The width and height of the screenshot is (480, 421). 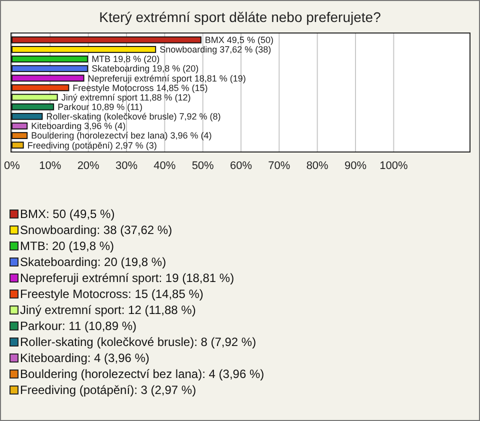 I want to click on text: Jiný extremní sport: 12 (11,88 %), so click(x=108, y=310).